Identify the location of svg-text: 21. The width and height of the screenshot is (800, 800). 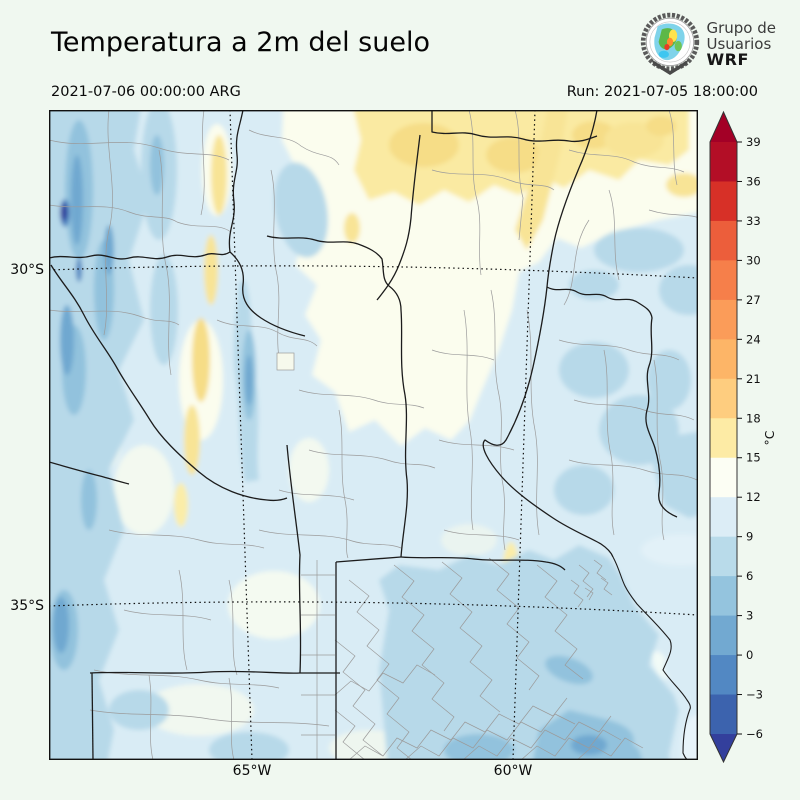
(753, 379).